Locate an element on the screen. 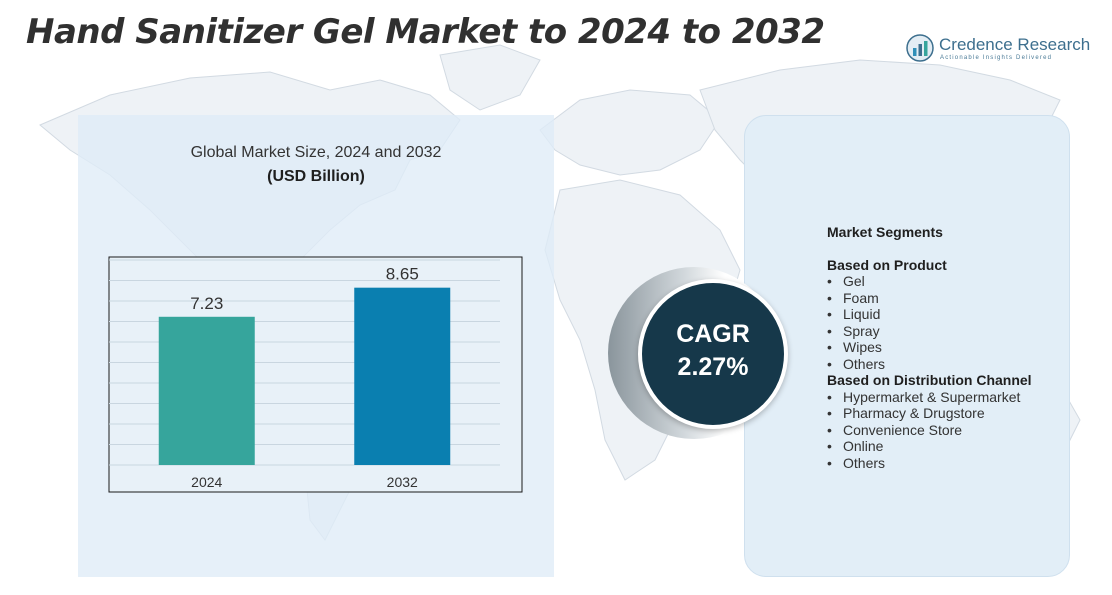  segment-list-item: • Convenience Store is located at coordinates (947, 430).